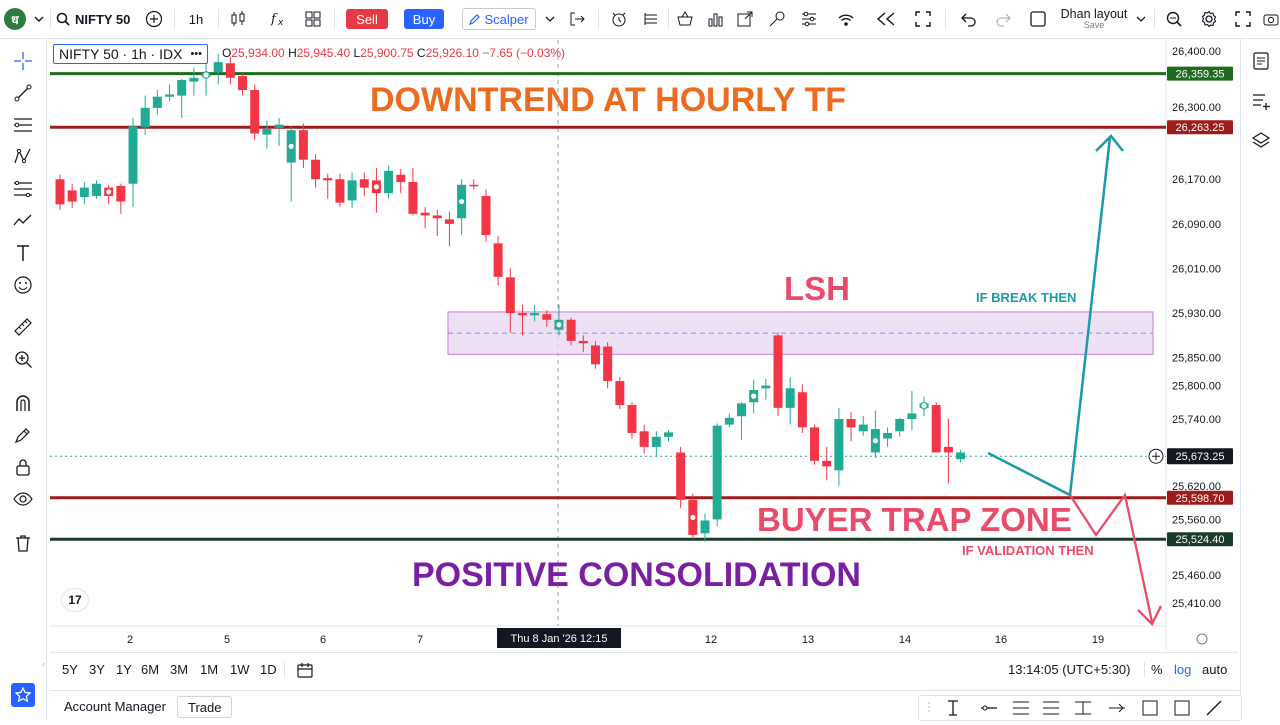 The width and height of the screenshot is (1280, 725). Describe the element at coordinates (23, 253) in the screenshot. I see `text-tool-icon` at that location.